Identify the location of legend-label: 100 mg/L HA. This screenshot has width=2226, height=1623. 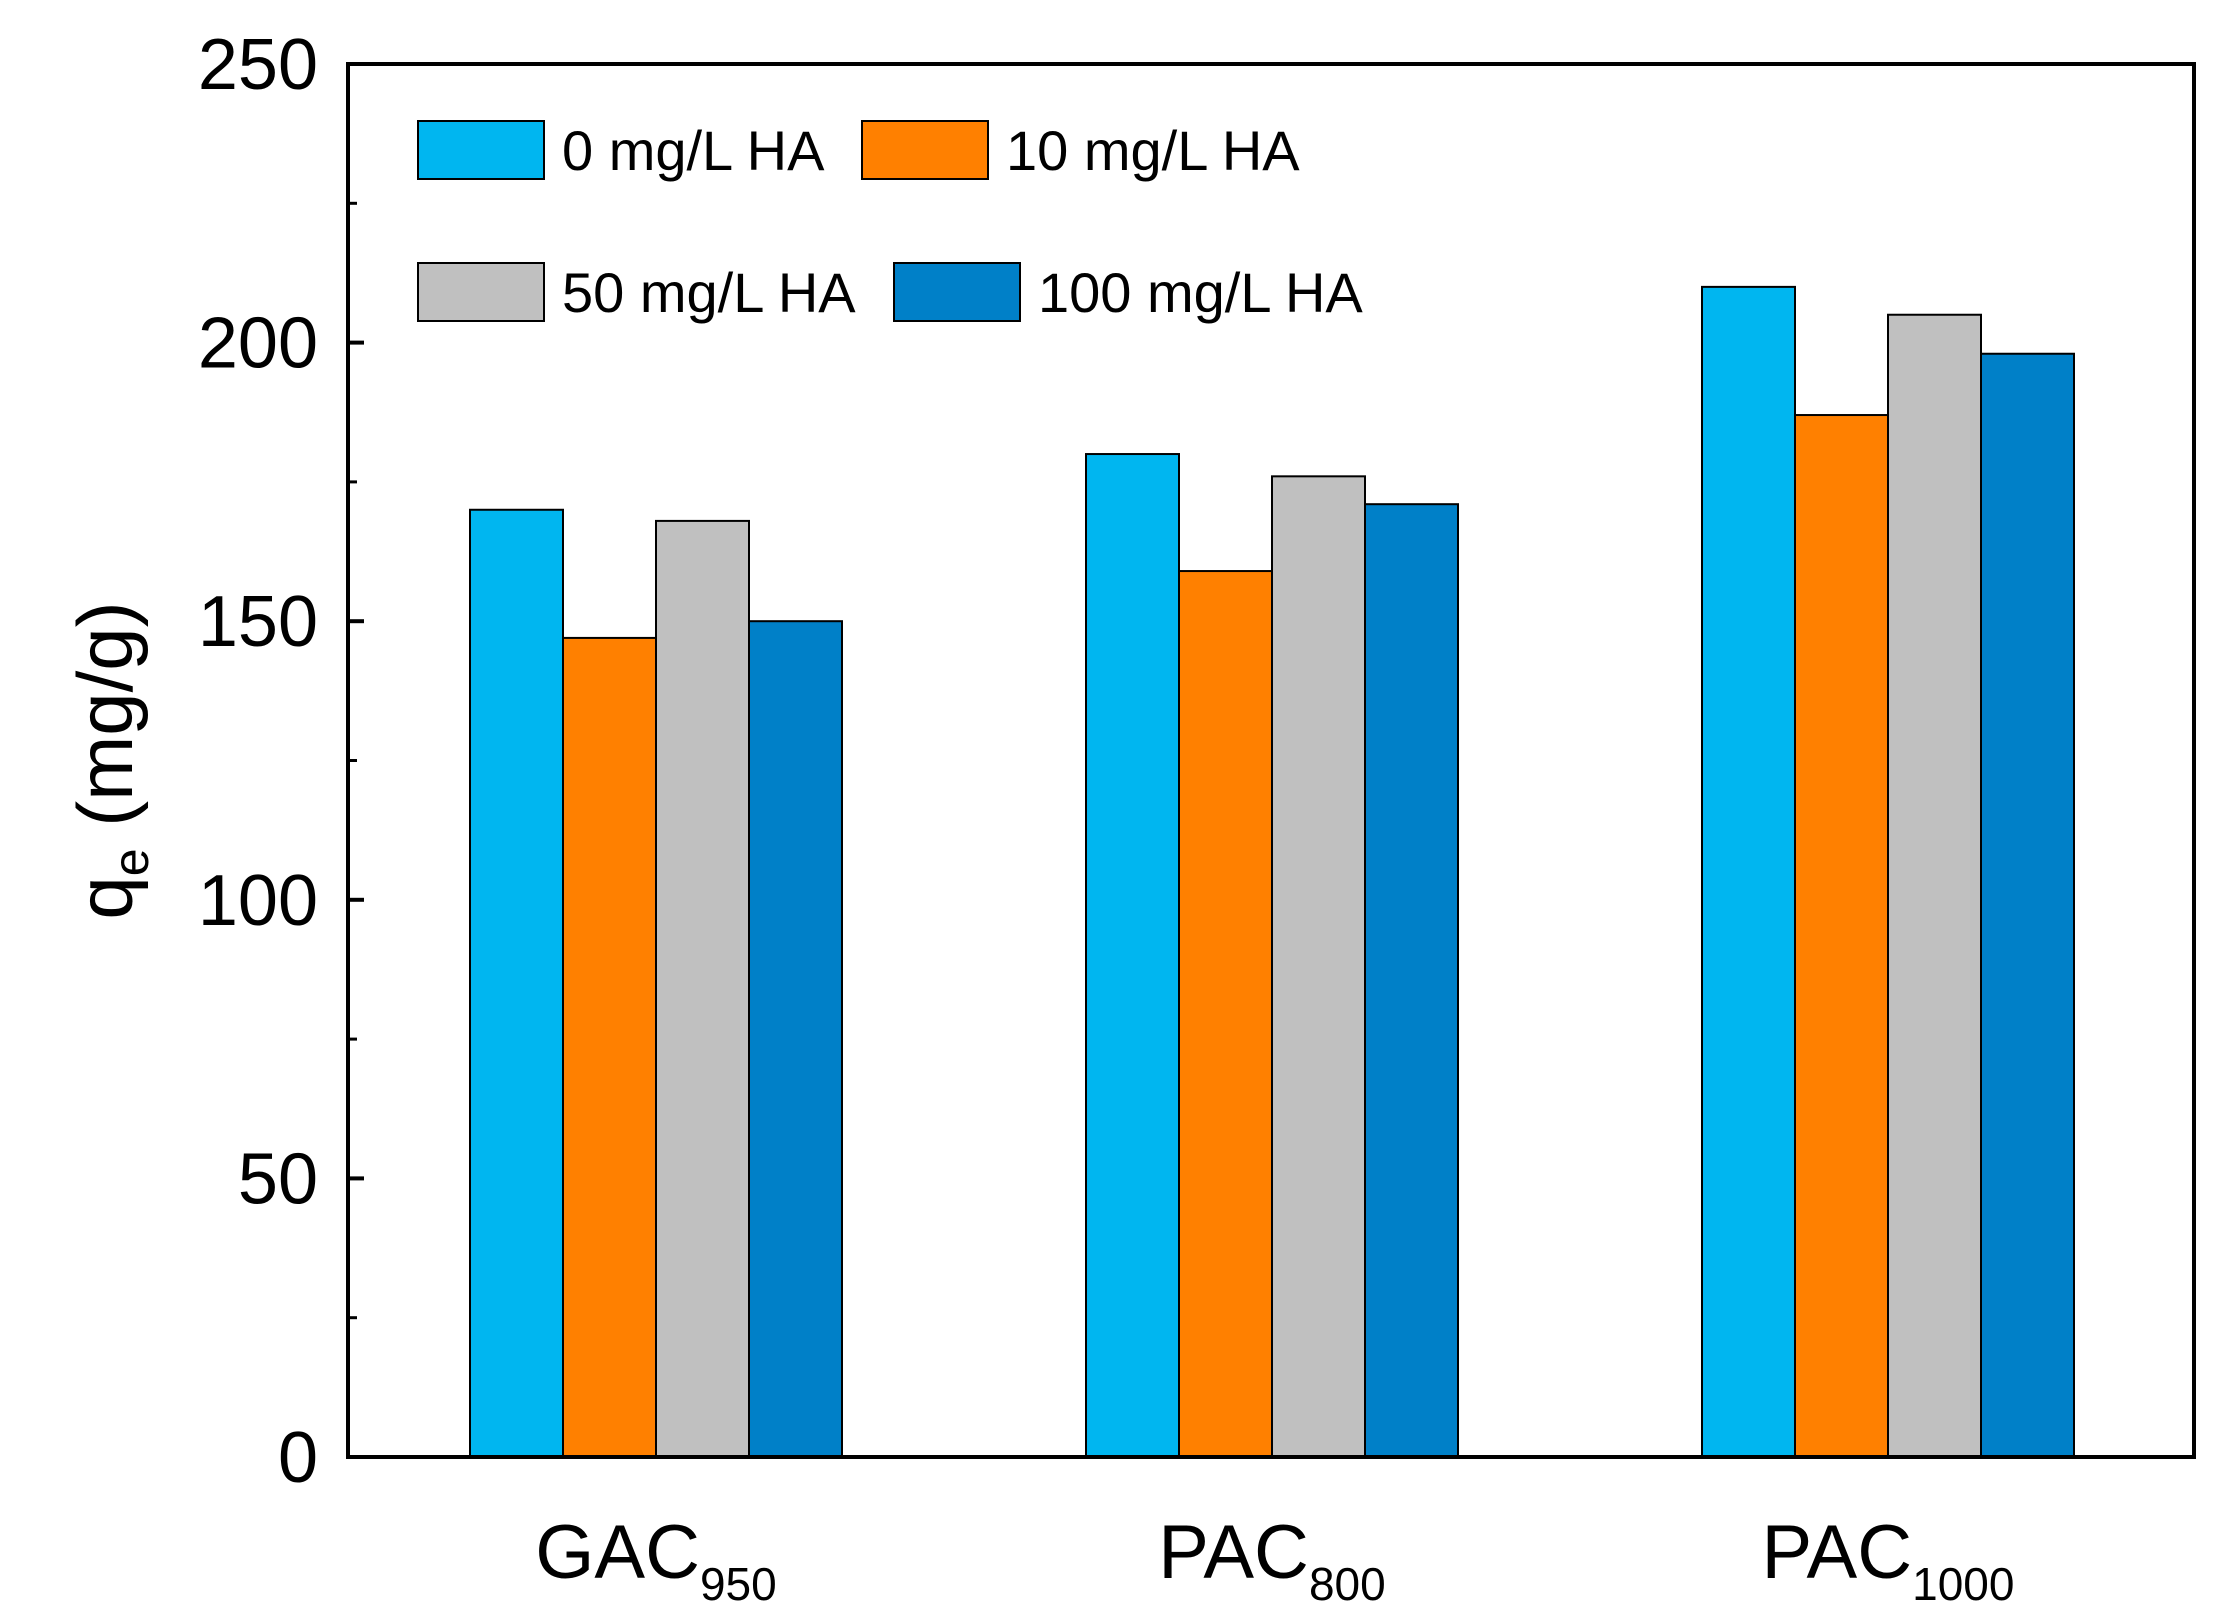
(1200, 292).